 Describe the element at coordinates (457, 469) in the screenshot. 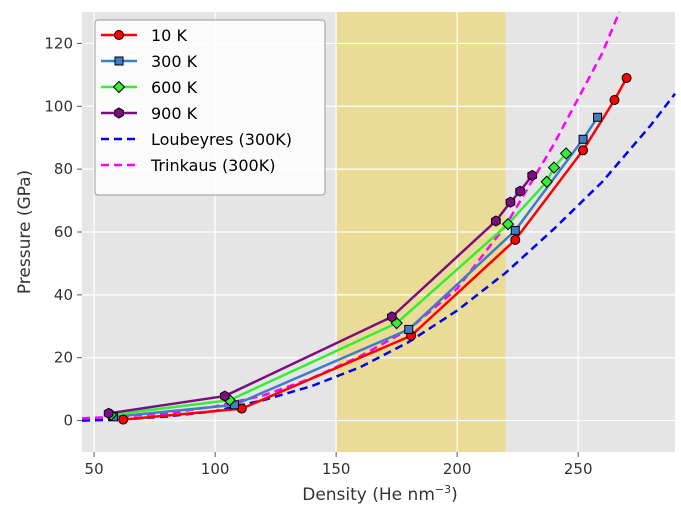

I see `x-tick-label: 200` at that location.